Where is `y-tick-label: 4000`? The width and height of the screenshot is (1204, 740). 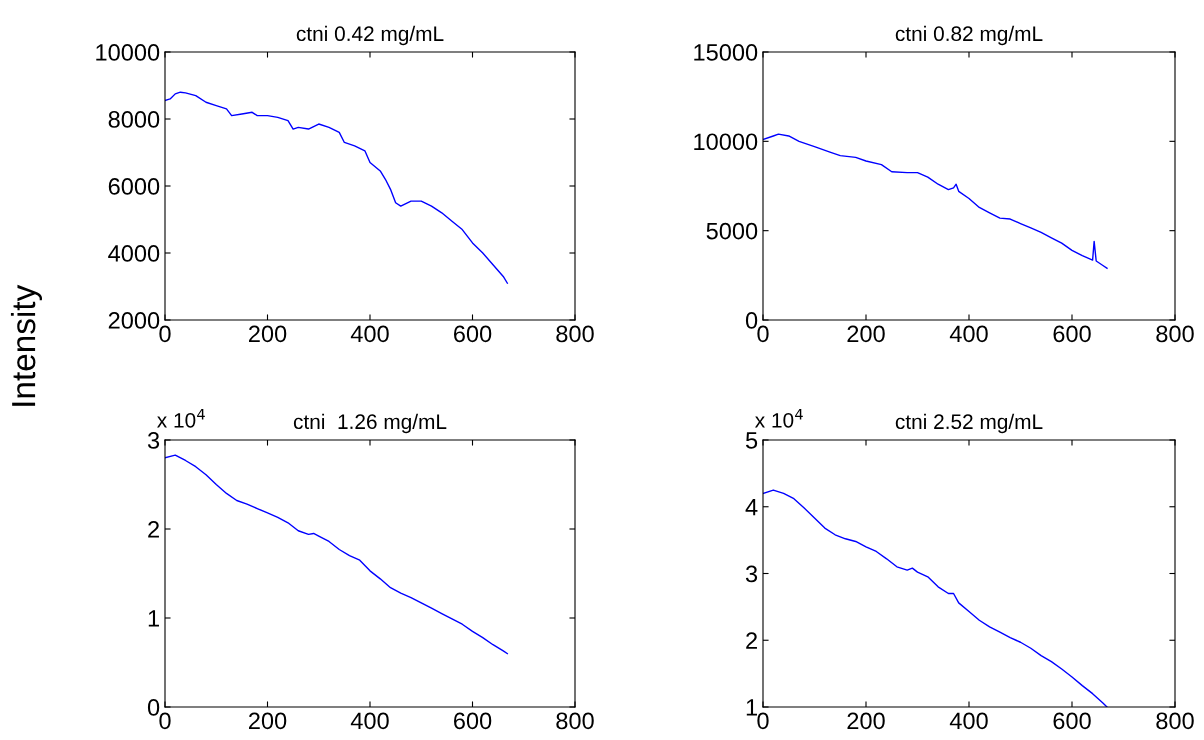 y-tick-label: 4000 is located at coordinates (134, 253).